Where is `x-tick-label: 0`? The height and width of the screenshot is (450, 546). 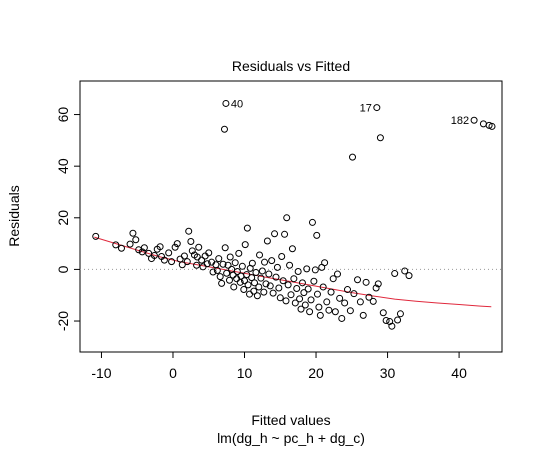 x-tick-label: 0 is located at coordinates (173, 373).